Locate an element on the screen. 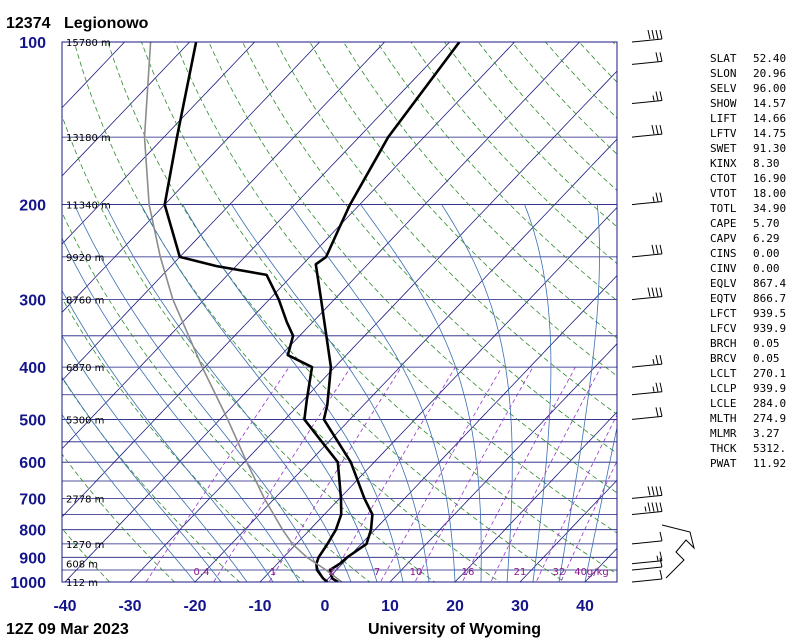 The image size is (800, 640). data-source: University of Wyoming is located at coordinates (454, 629).